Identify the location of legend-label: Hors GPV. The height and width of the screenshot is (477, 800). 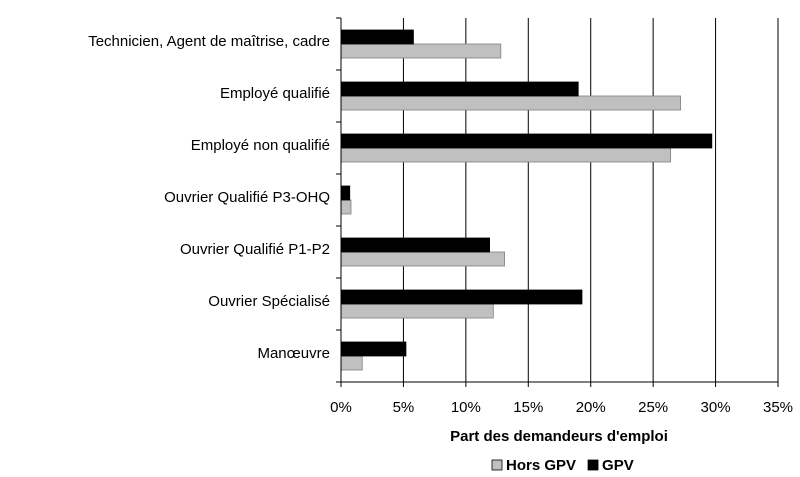
(541, 465).